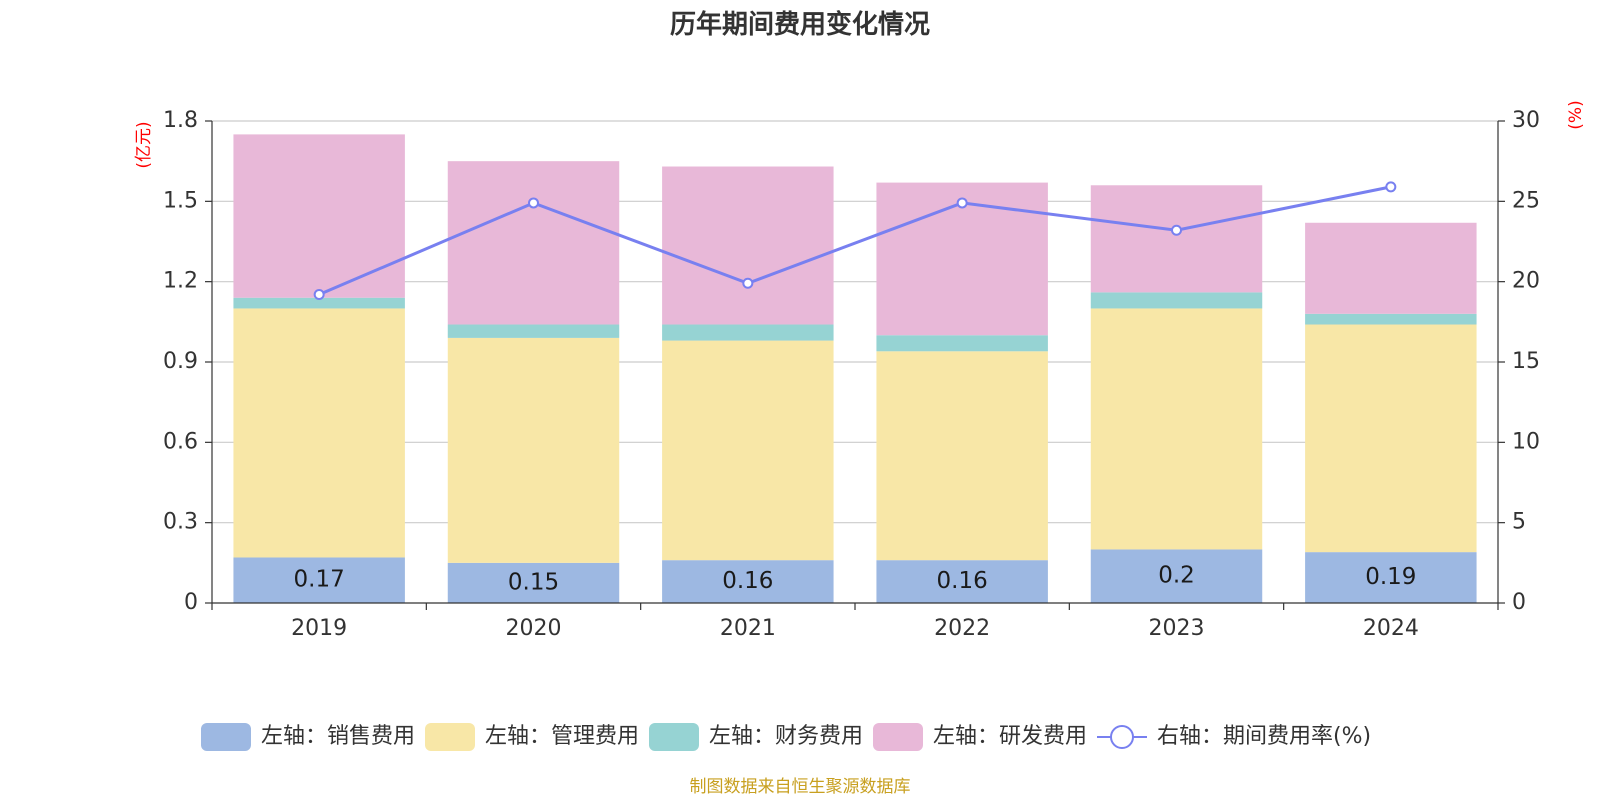 The height and width of the screenshot is (800, 1600). What do you see at coordinates (534, 628) in the screenshot?
I see `x-tick-label: 2020` at bounding box center [534, 628].